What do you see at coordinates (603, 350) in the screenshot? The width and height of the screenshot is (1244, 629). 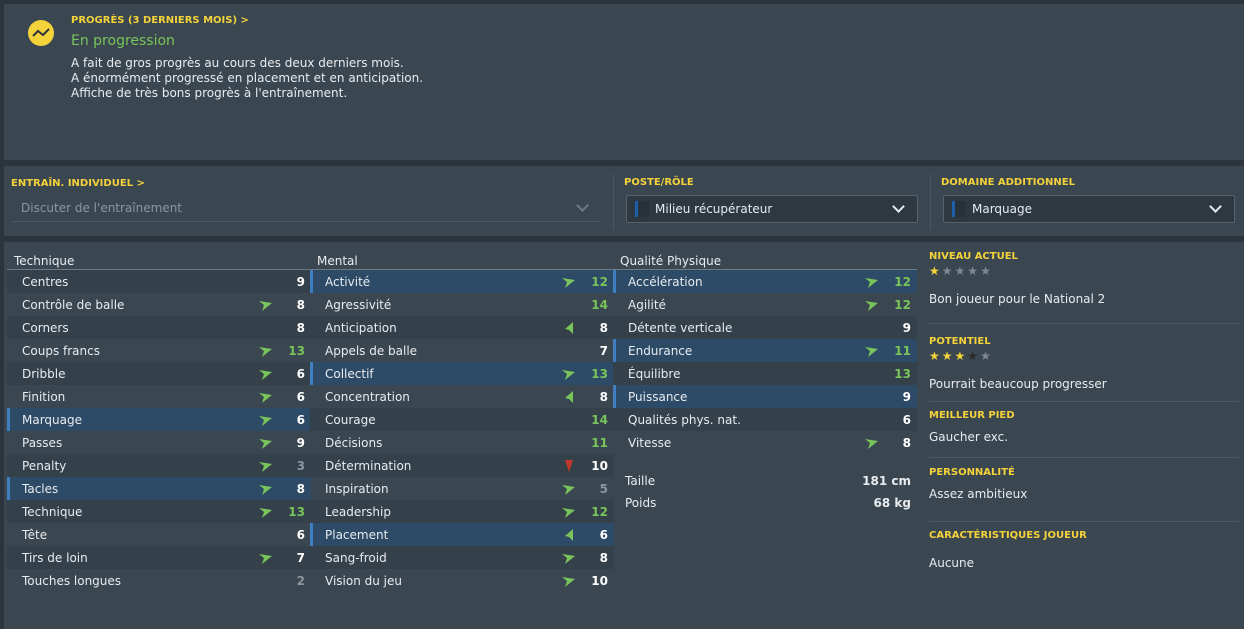 I see `attribute-value: 7` at bounding box center [603, 350].